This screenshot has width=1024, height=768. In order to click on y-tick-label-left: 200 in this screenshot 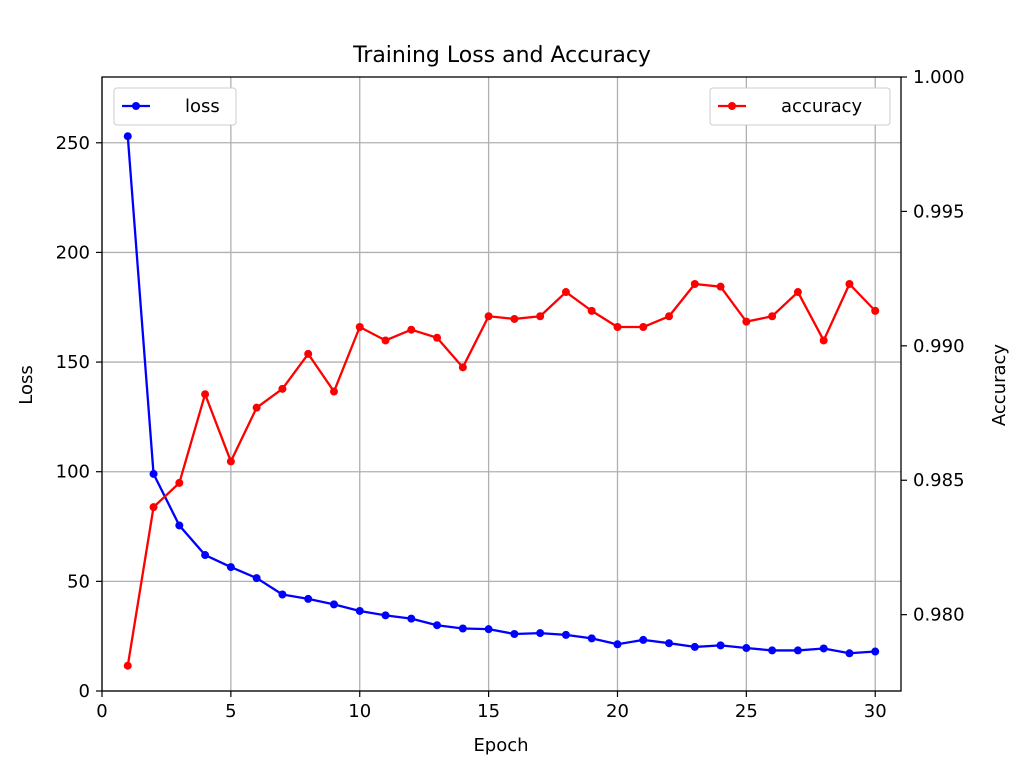, I will do `click(73, 252)`.